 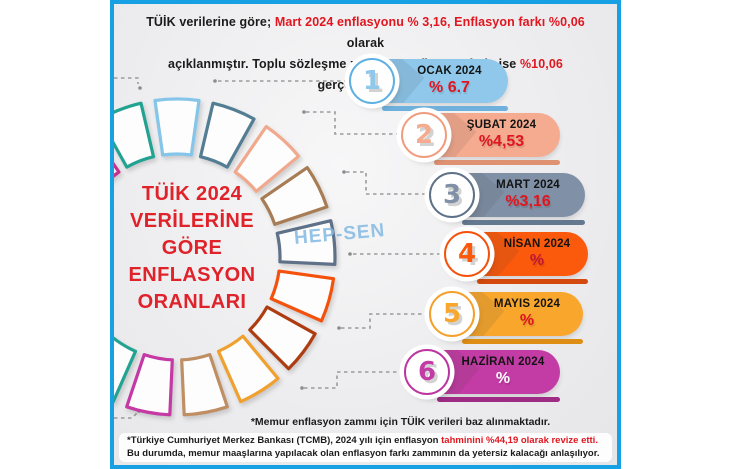 What do you see at coordinates (501, 125) in the screenshot?
I see `month-label: ŞUBAT 2024` at bounding box center [501, 125].